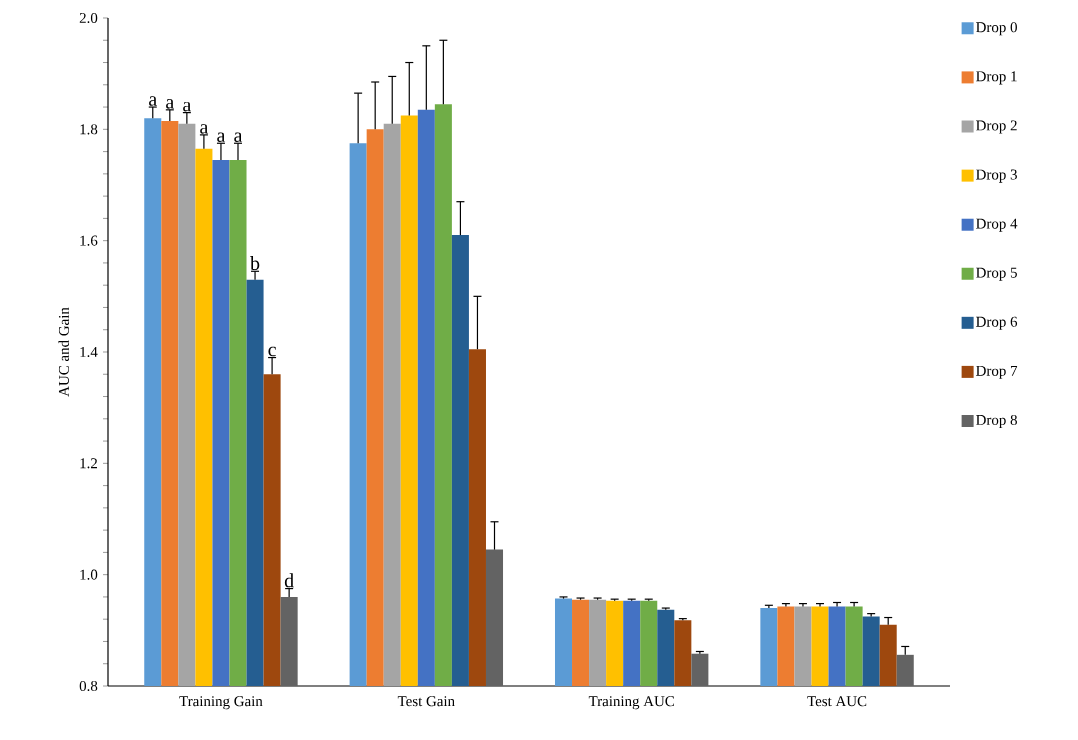  I want to click on legend-label: Drop 6, so click(997, 323).